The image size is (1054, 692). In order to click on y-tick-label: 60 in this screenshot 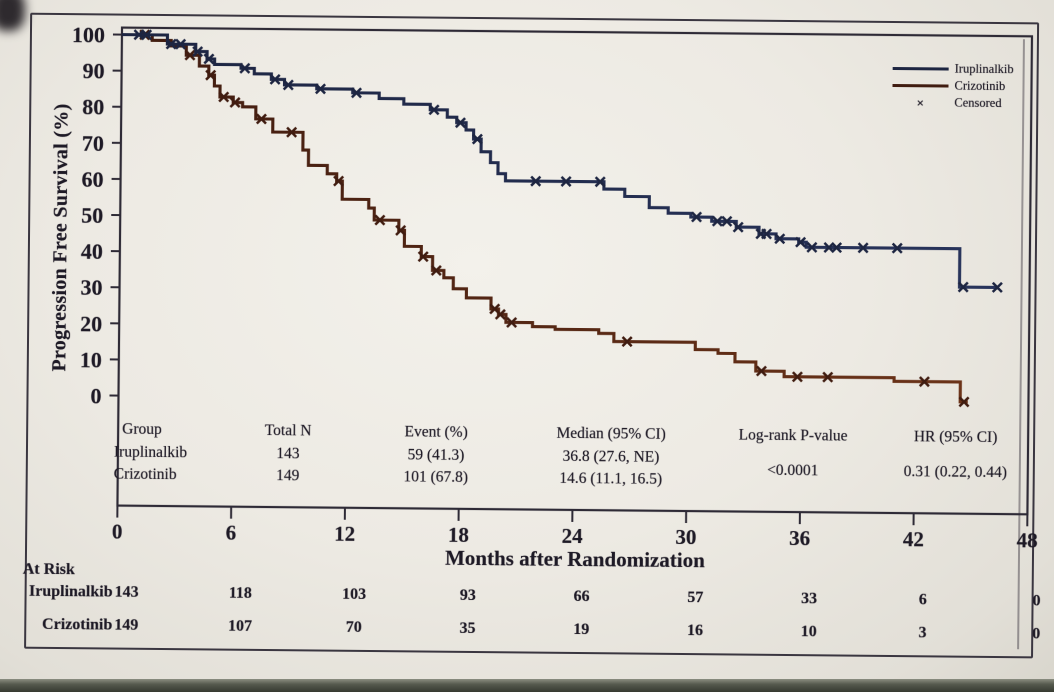, I will do `click(92, 179)`.